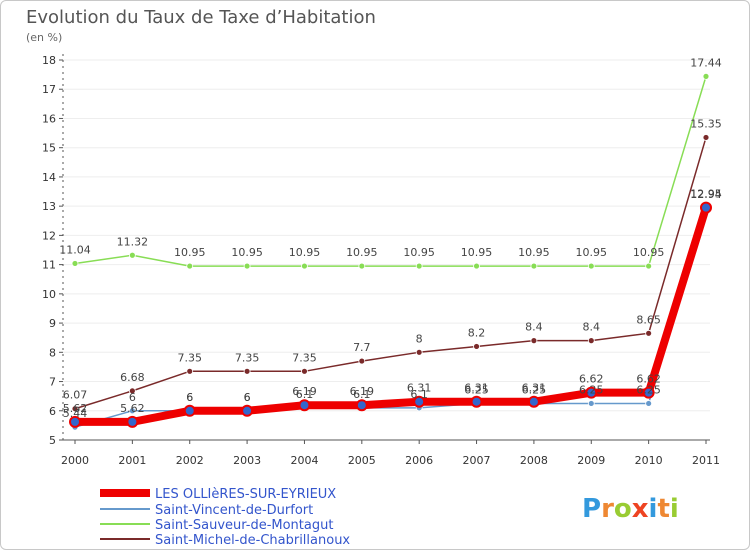 The image size is (750, 550). Describe the element at coordinates (49, 118) in the screenshot. I see `y-tick-label: 16` at that location.